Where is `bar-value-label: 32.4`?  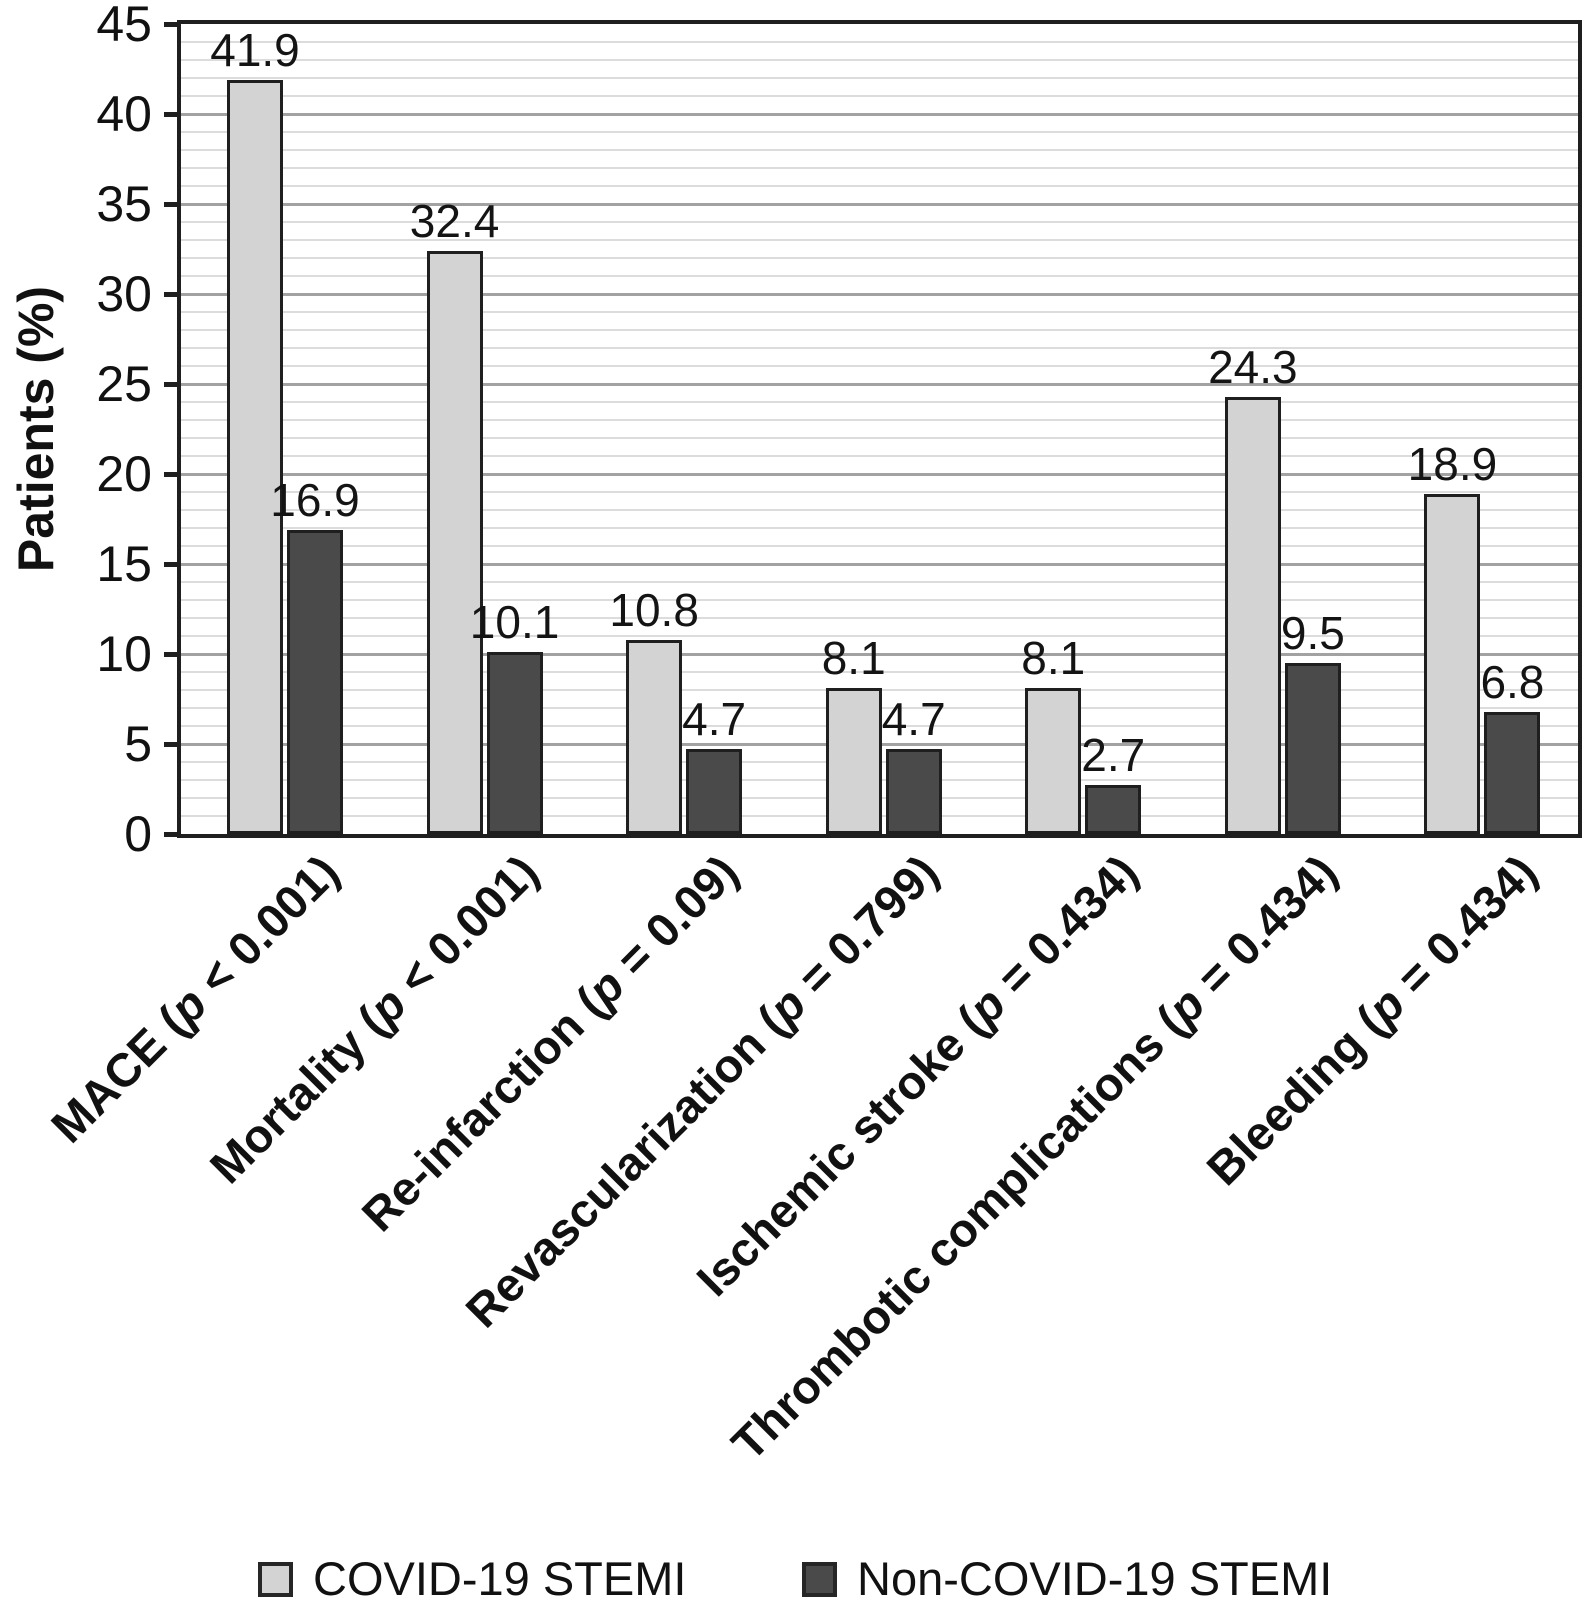
bar-value-label: 32.4 is located at coordinates (454, 220).